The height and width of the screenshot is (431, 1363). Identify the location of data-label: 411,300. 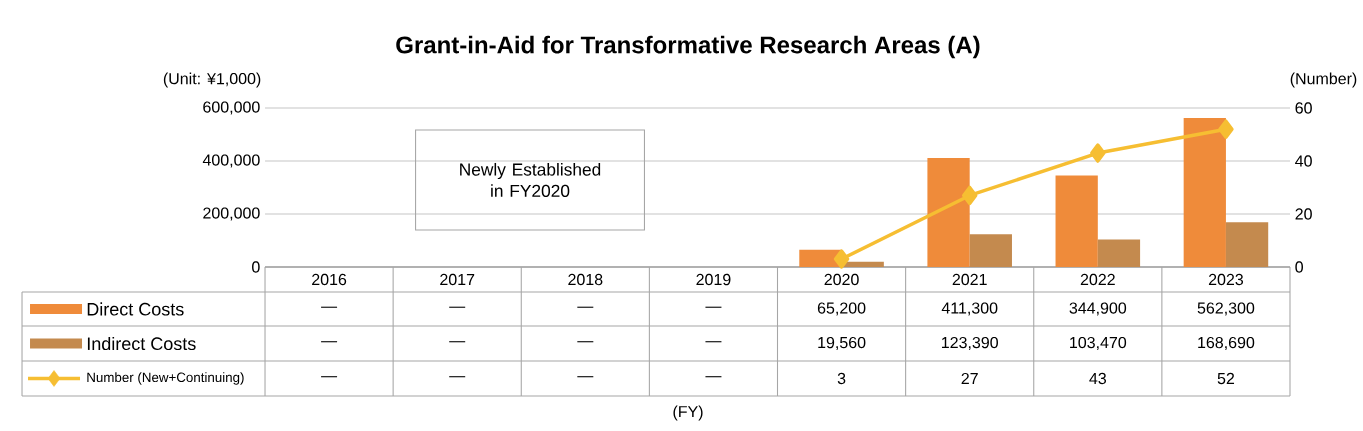
(969, 309).